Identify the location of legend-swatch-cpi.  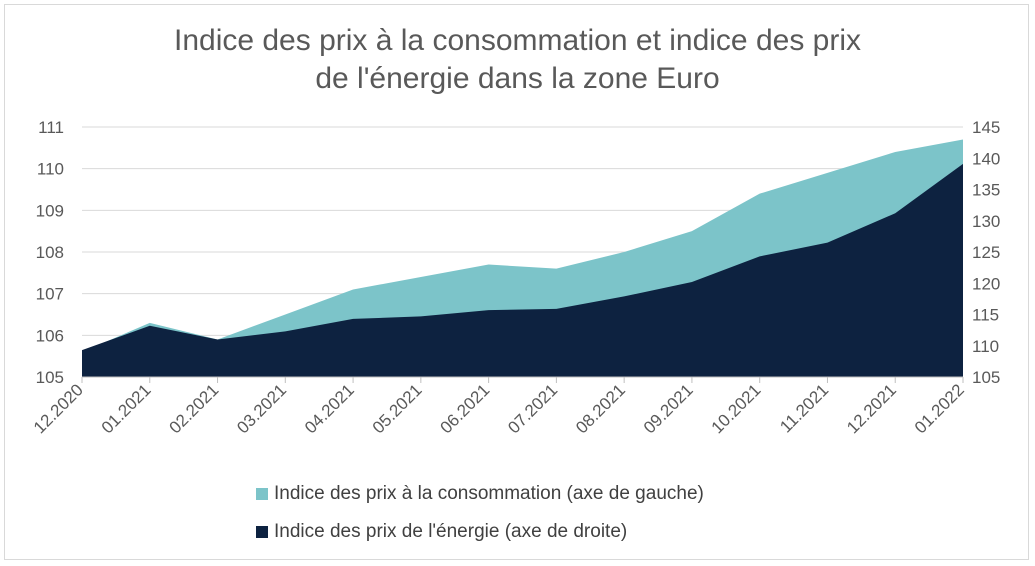
(262, 494).